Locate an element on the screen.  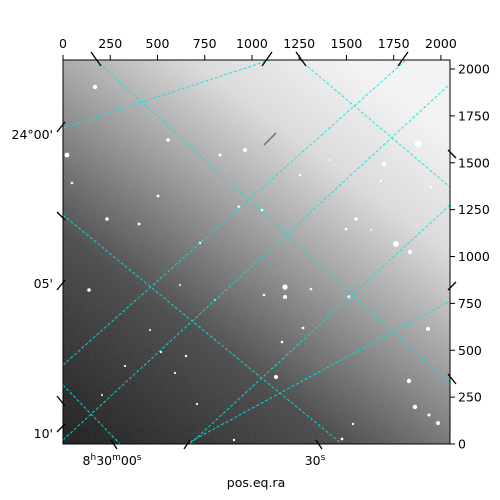
x-tick-label: 0 is located at coordinates (63, 43).